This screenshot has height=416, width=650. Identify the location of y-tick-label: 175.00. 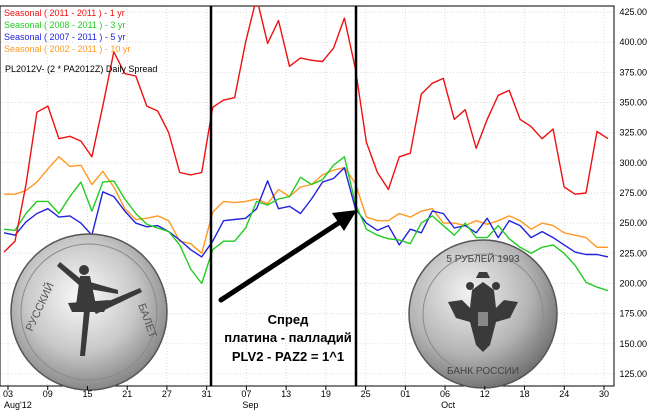
(633, 314).